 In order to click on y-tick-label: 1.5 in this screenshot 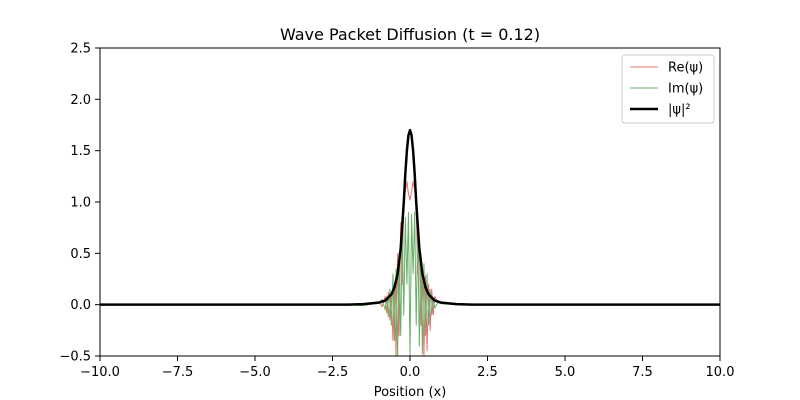, I will do `click(80, 151)`.